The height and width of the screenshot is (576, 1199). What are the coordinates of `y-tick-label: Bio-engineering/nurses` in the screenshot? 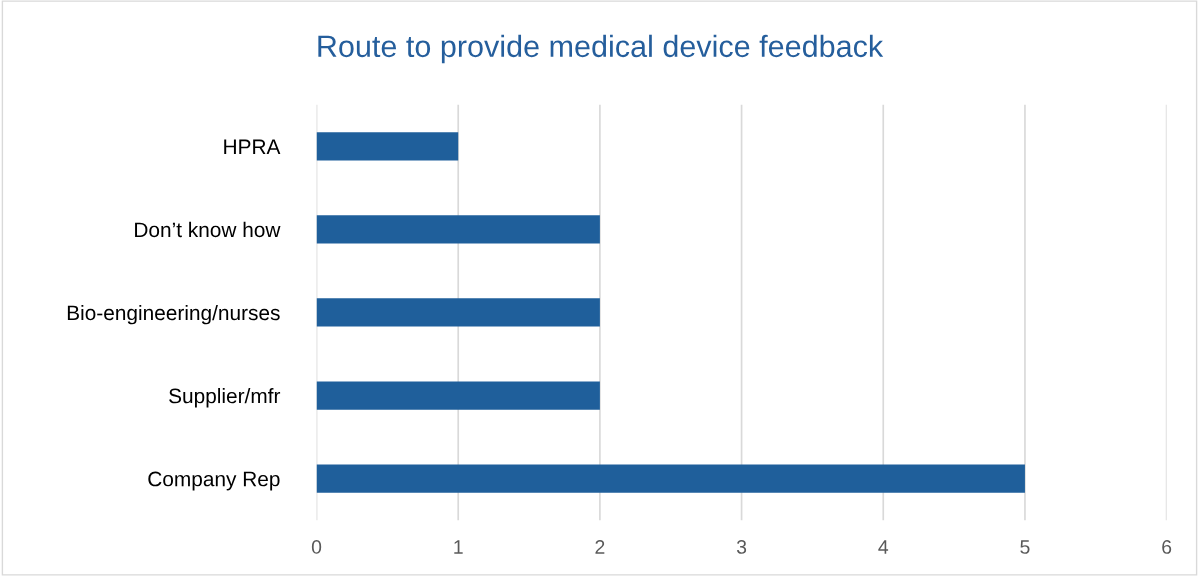 It's located at (173, 314).